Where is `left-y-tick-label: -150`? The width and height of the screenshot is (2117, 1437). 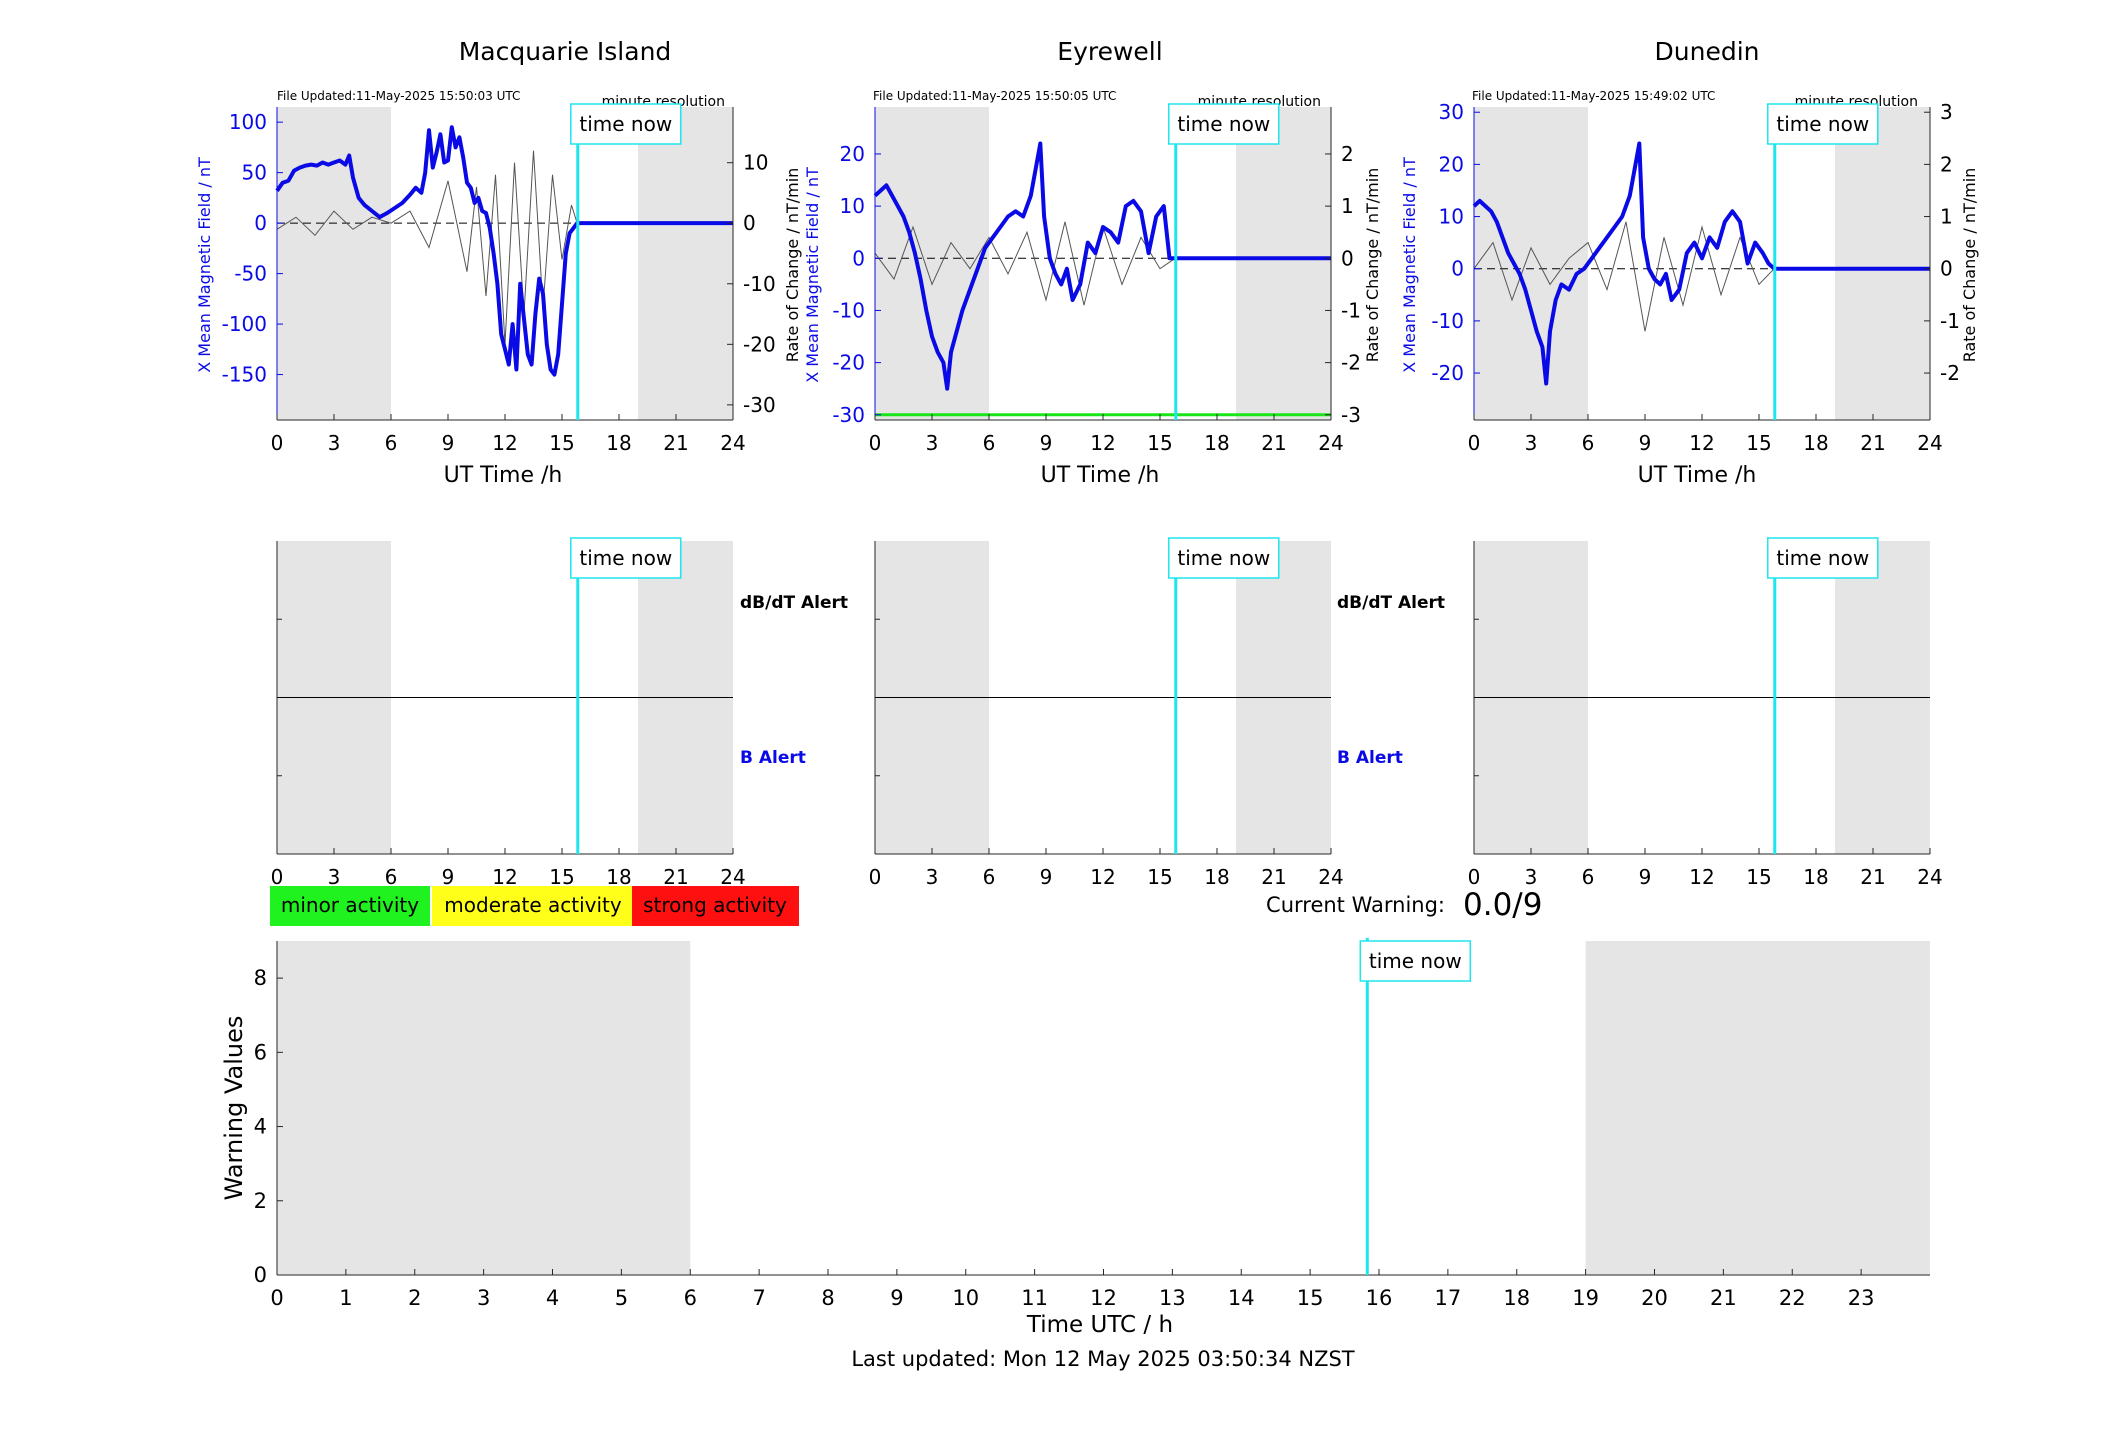
left-y-tick-label: -150 is located at coordinates (244, 375).